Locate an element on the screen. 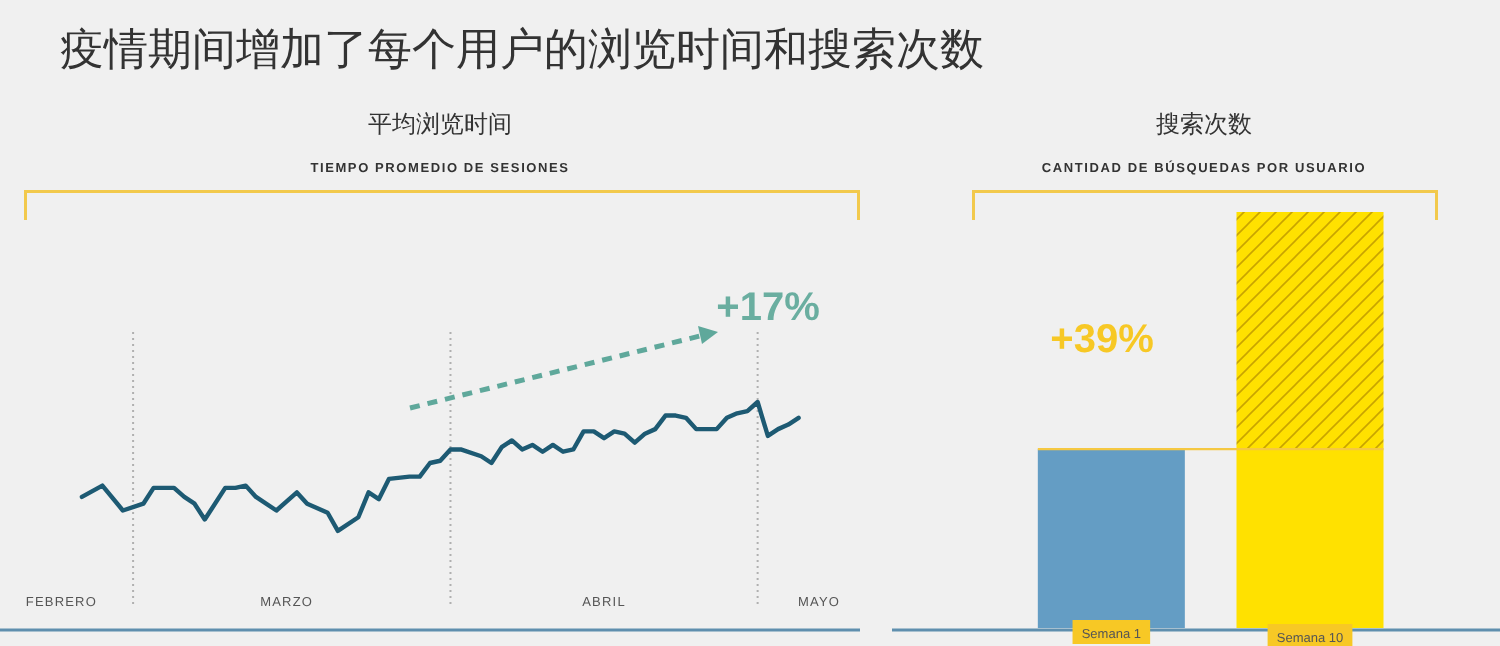 This screenshot has width=1500, height=646. text: +17% is located at coordinates (768, 308).